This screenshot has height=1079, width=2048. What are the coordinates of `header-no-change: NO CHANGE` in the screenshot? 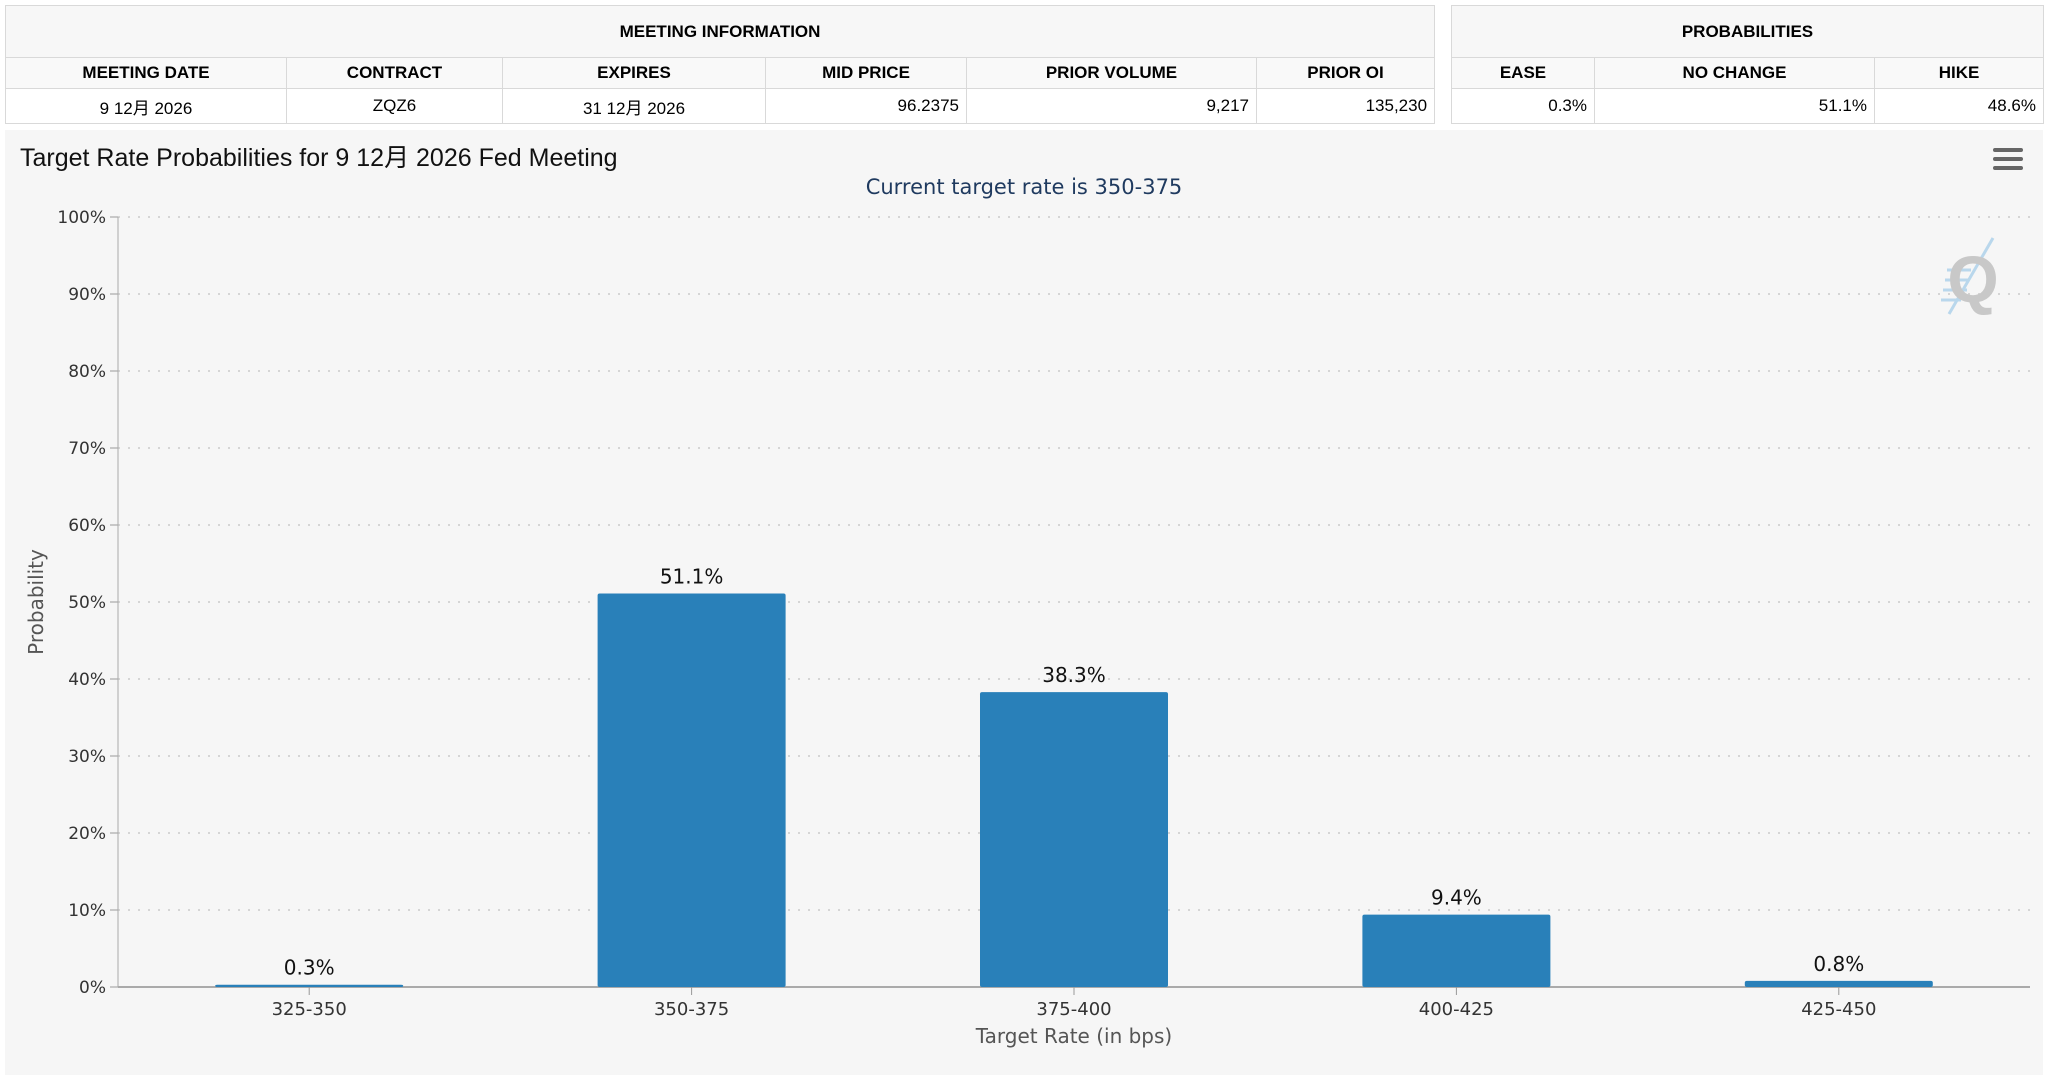 It's located at (1734, 73).